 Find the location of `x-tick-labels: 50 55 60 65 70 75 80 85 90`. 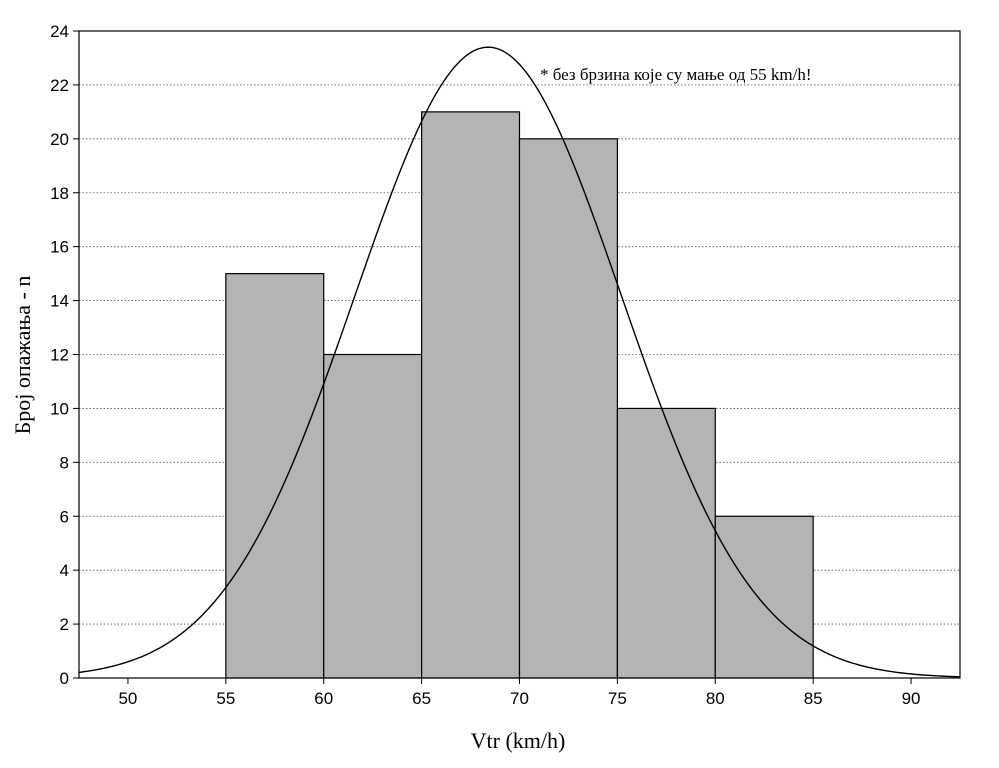

x-tick-labels: 50 55 60 65 70 75 80 85 90 is located at coordinates (519, 698).